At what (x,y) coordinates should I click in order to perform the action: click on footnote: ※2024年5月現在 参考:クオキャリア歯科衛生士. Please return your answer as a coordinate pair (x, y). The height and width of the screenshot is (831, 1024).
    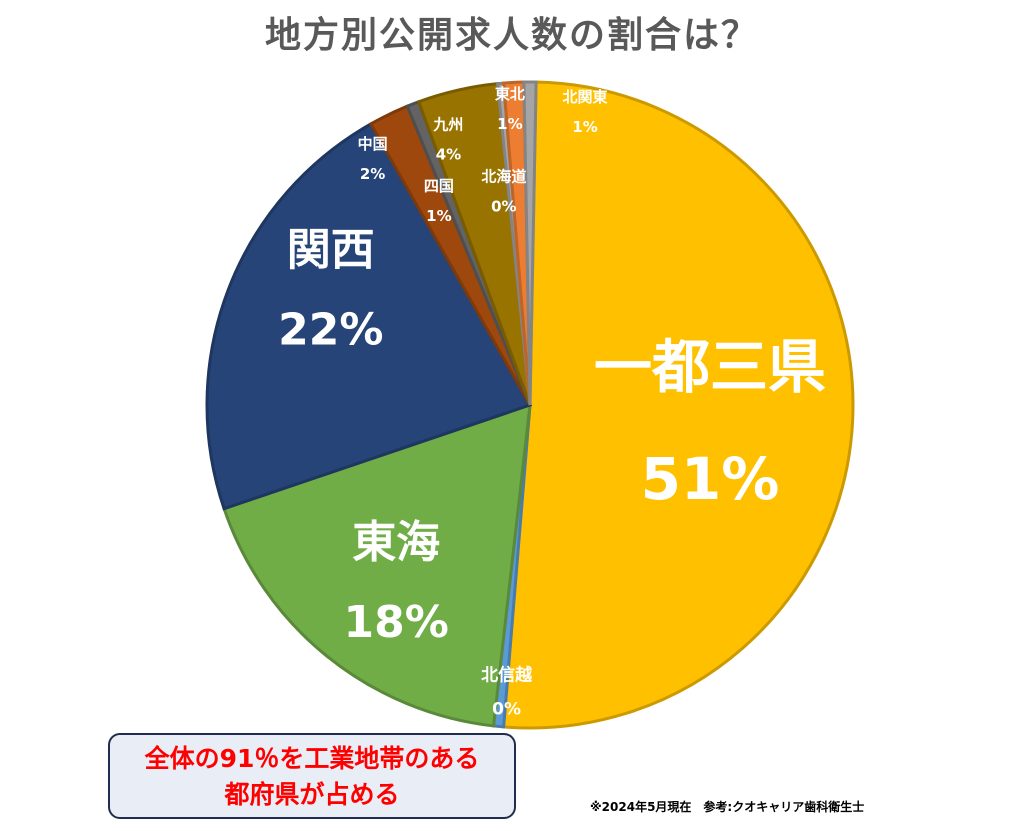
    Looking at the image, I should click on (727, 807).